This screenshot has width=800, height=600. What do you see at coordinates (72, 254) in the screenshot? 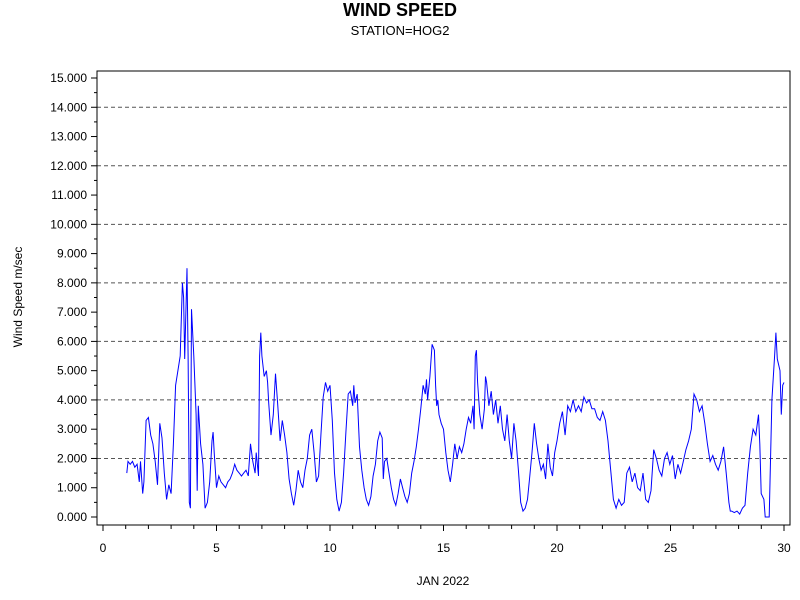
I see `y-tick-label: 9.000` at bounding box center [72, 254].